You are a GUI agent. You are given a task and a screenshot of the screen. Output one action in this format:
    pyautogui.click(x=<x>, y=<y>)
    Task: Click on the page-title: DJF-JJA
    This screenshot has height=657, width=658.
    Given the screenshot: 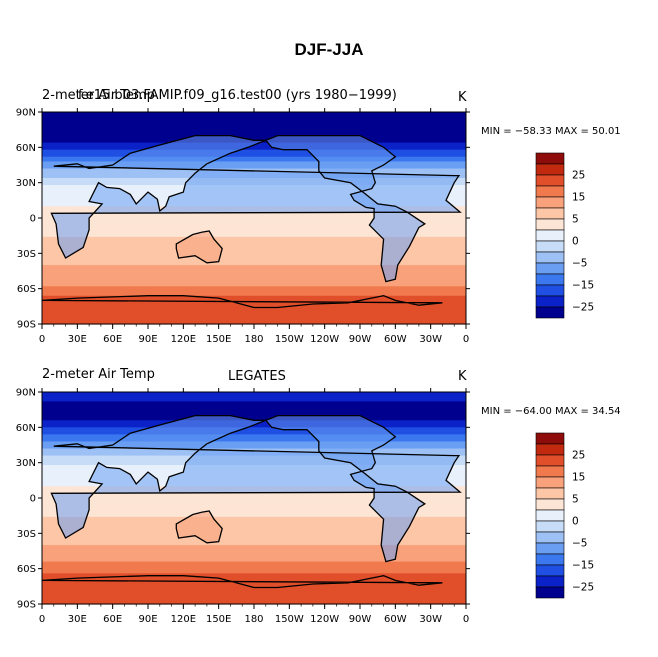 What is the action you would take?
    pyautogui.click(x=329, y=49)
    